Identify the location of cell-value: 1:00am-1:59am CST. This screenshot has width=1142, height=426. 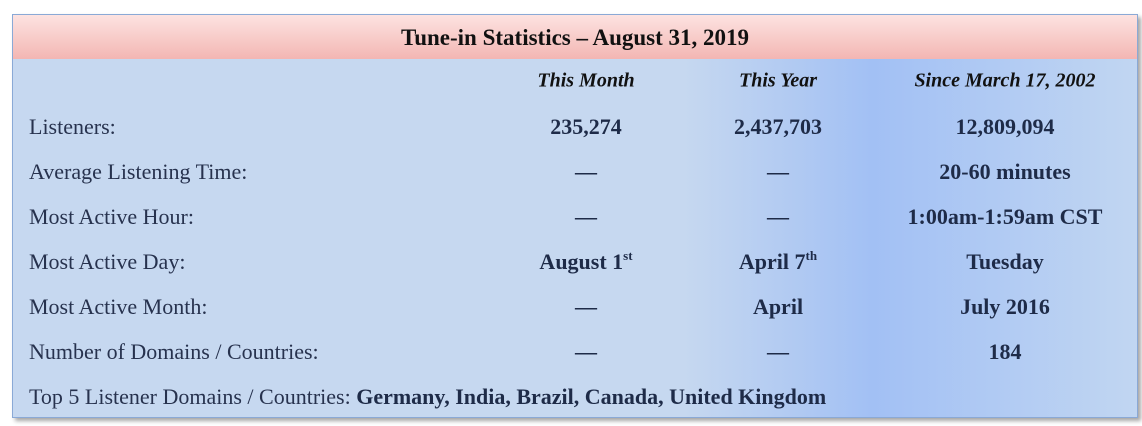
(1005, 216).